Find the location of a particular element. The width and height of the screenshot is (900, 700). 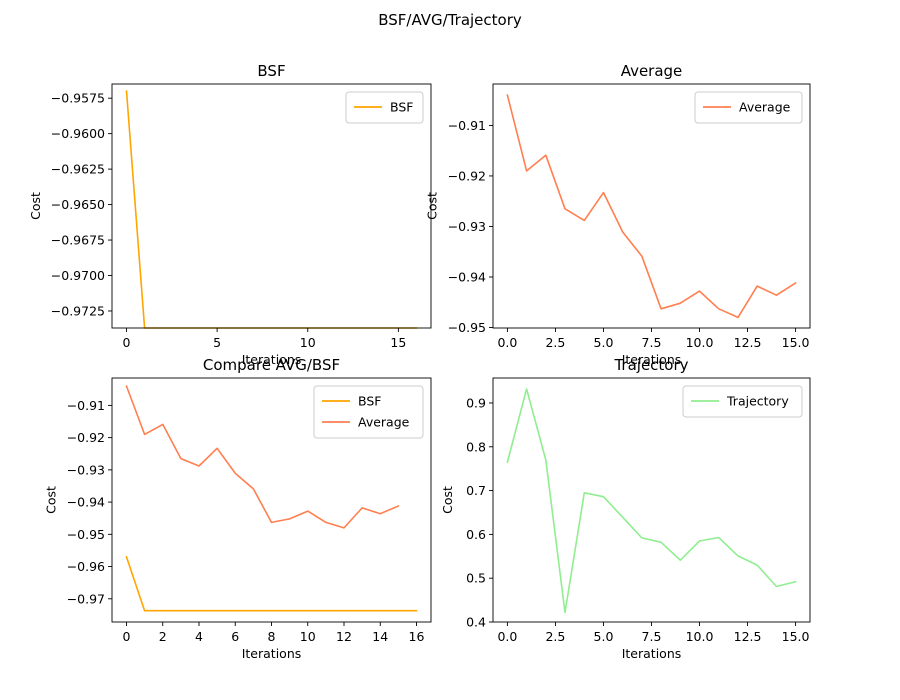

y-tick-label: −0.9725 is located at coordinates (78, 310).